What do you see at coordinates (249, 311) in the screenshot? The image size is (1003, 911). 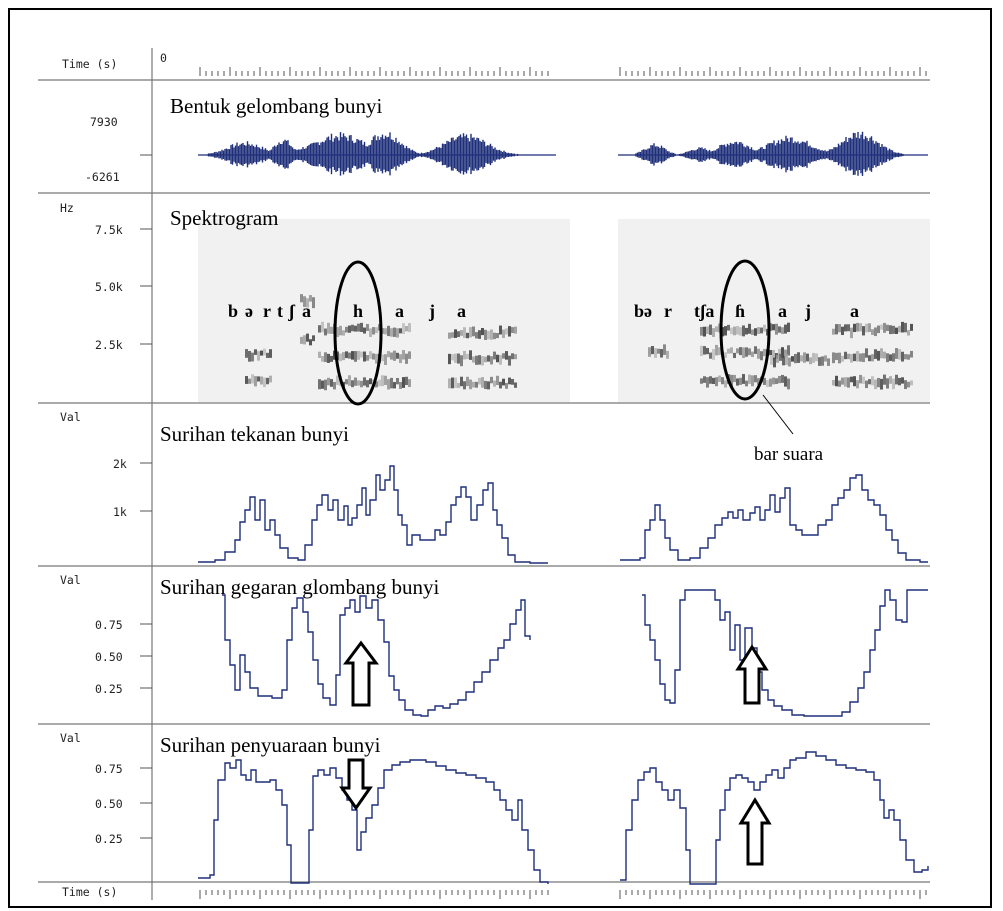 I see `phone-schwa: ə` at bounding box center [249, 311].